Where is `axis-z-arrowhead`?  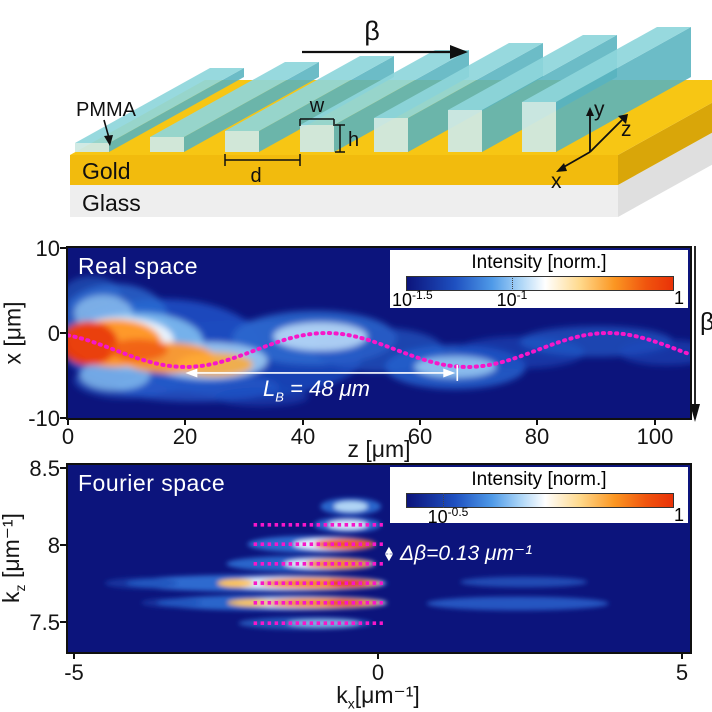
axis-z-arrowhead is located at coordinates (623, 119).